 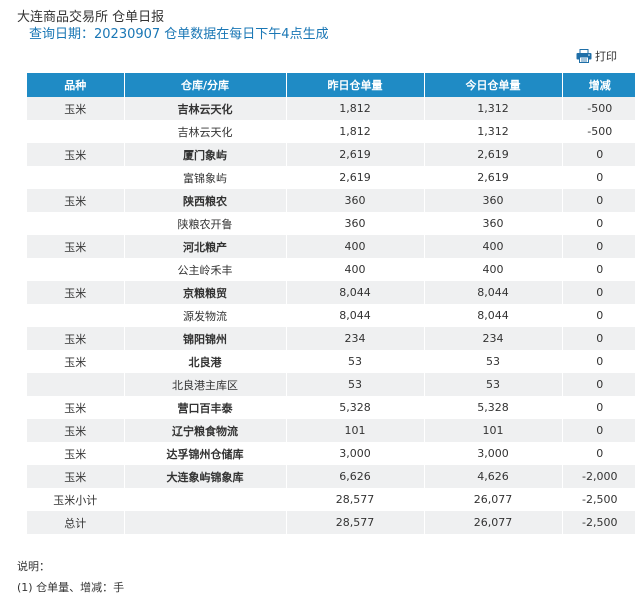 What do you see at coordinates (205, 476) in the screenshot?
I see `cell-warehouse: 大连象屿锦象库` at bounding box center [205, 476].